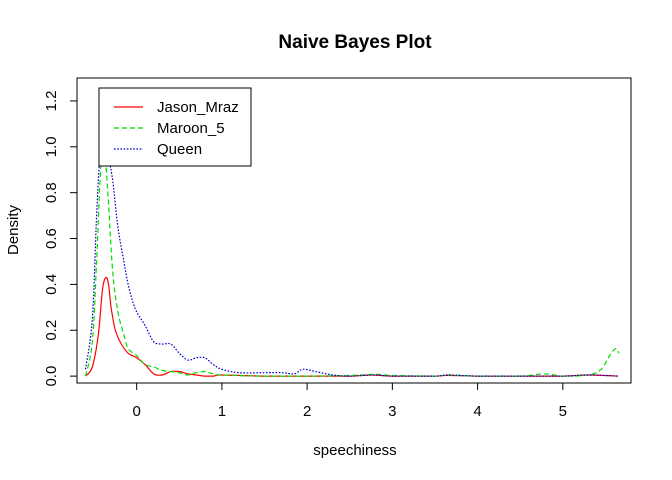 The image size is (672, 480). I want to click on legend-label: Queen, so click(179, 149).